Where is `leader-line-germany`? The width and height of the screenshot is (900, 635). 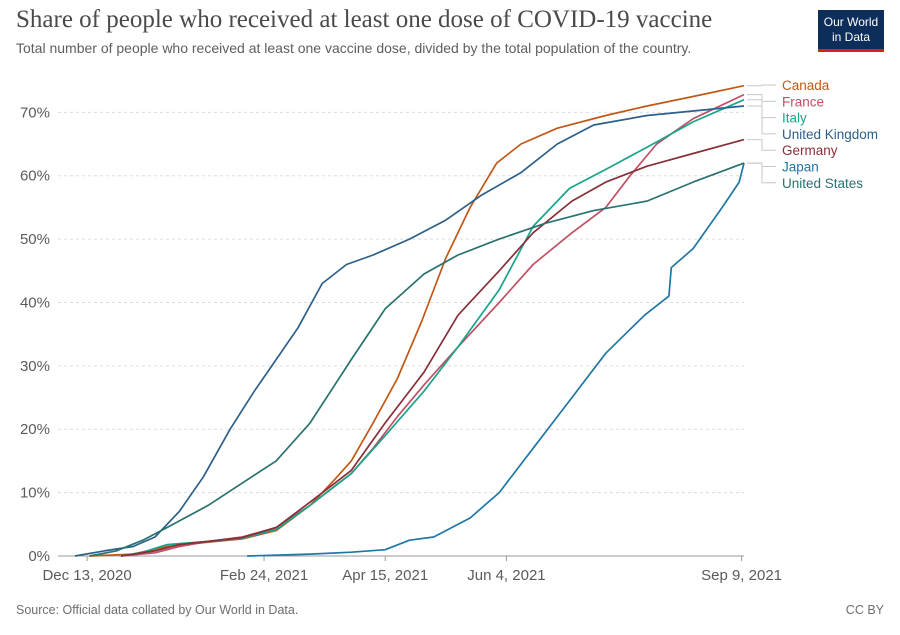 leader-line-germany is located at coordinates (761, 145).